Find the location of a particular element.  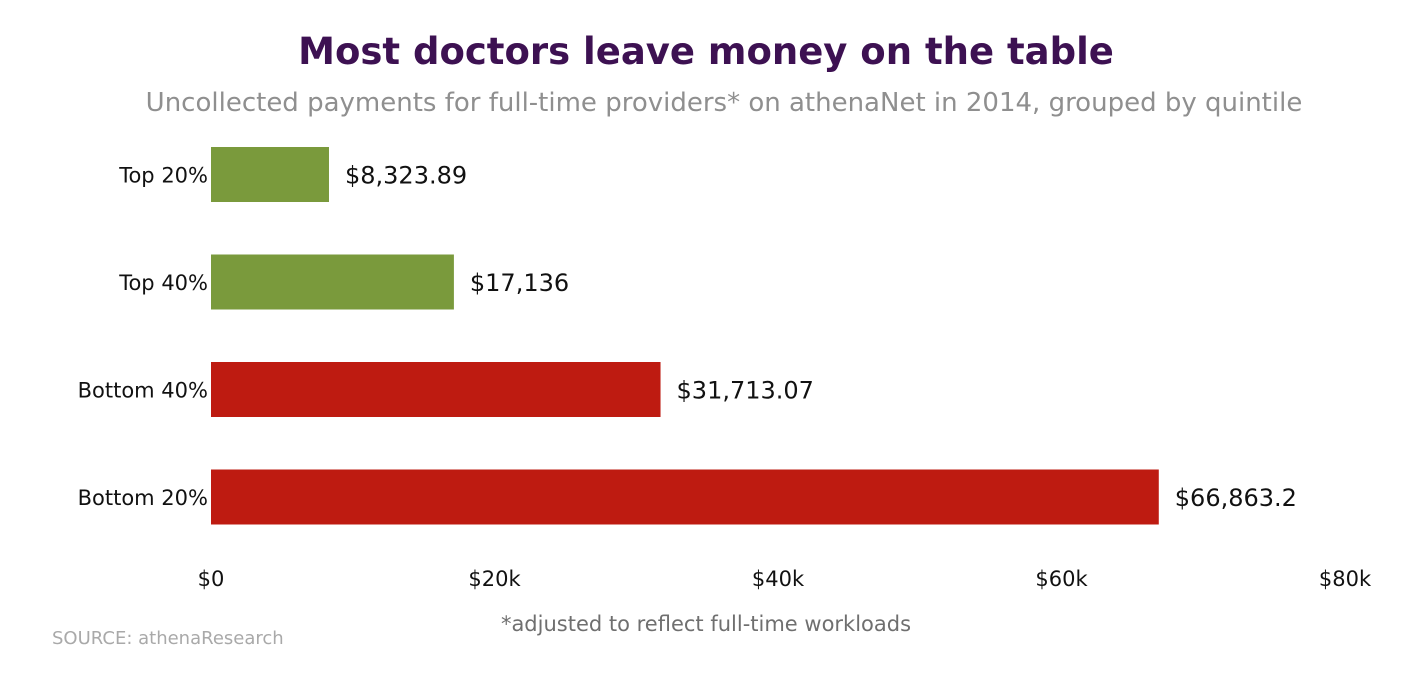

x-tick-label: $40k is located at coordinates (778, 579).